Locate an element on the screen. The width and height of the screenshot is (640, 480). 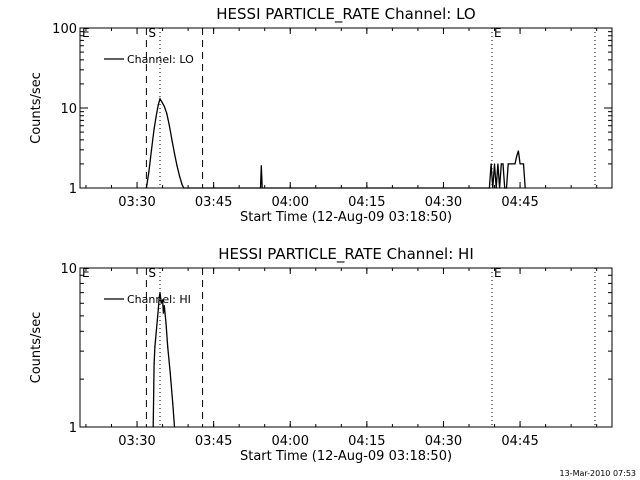
generation-timestamp: 13-Mar-2010 07:53 is located at coordinates (598, 473).